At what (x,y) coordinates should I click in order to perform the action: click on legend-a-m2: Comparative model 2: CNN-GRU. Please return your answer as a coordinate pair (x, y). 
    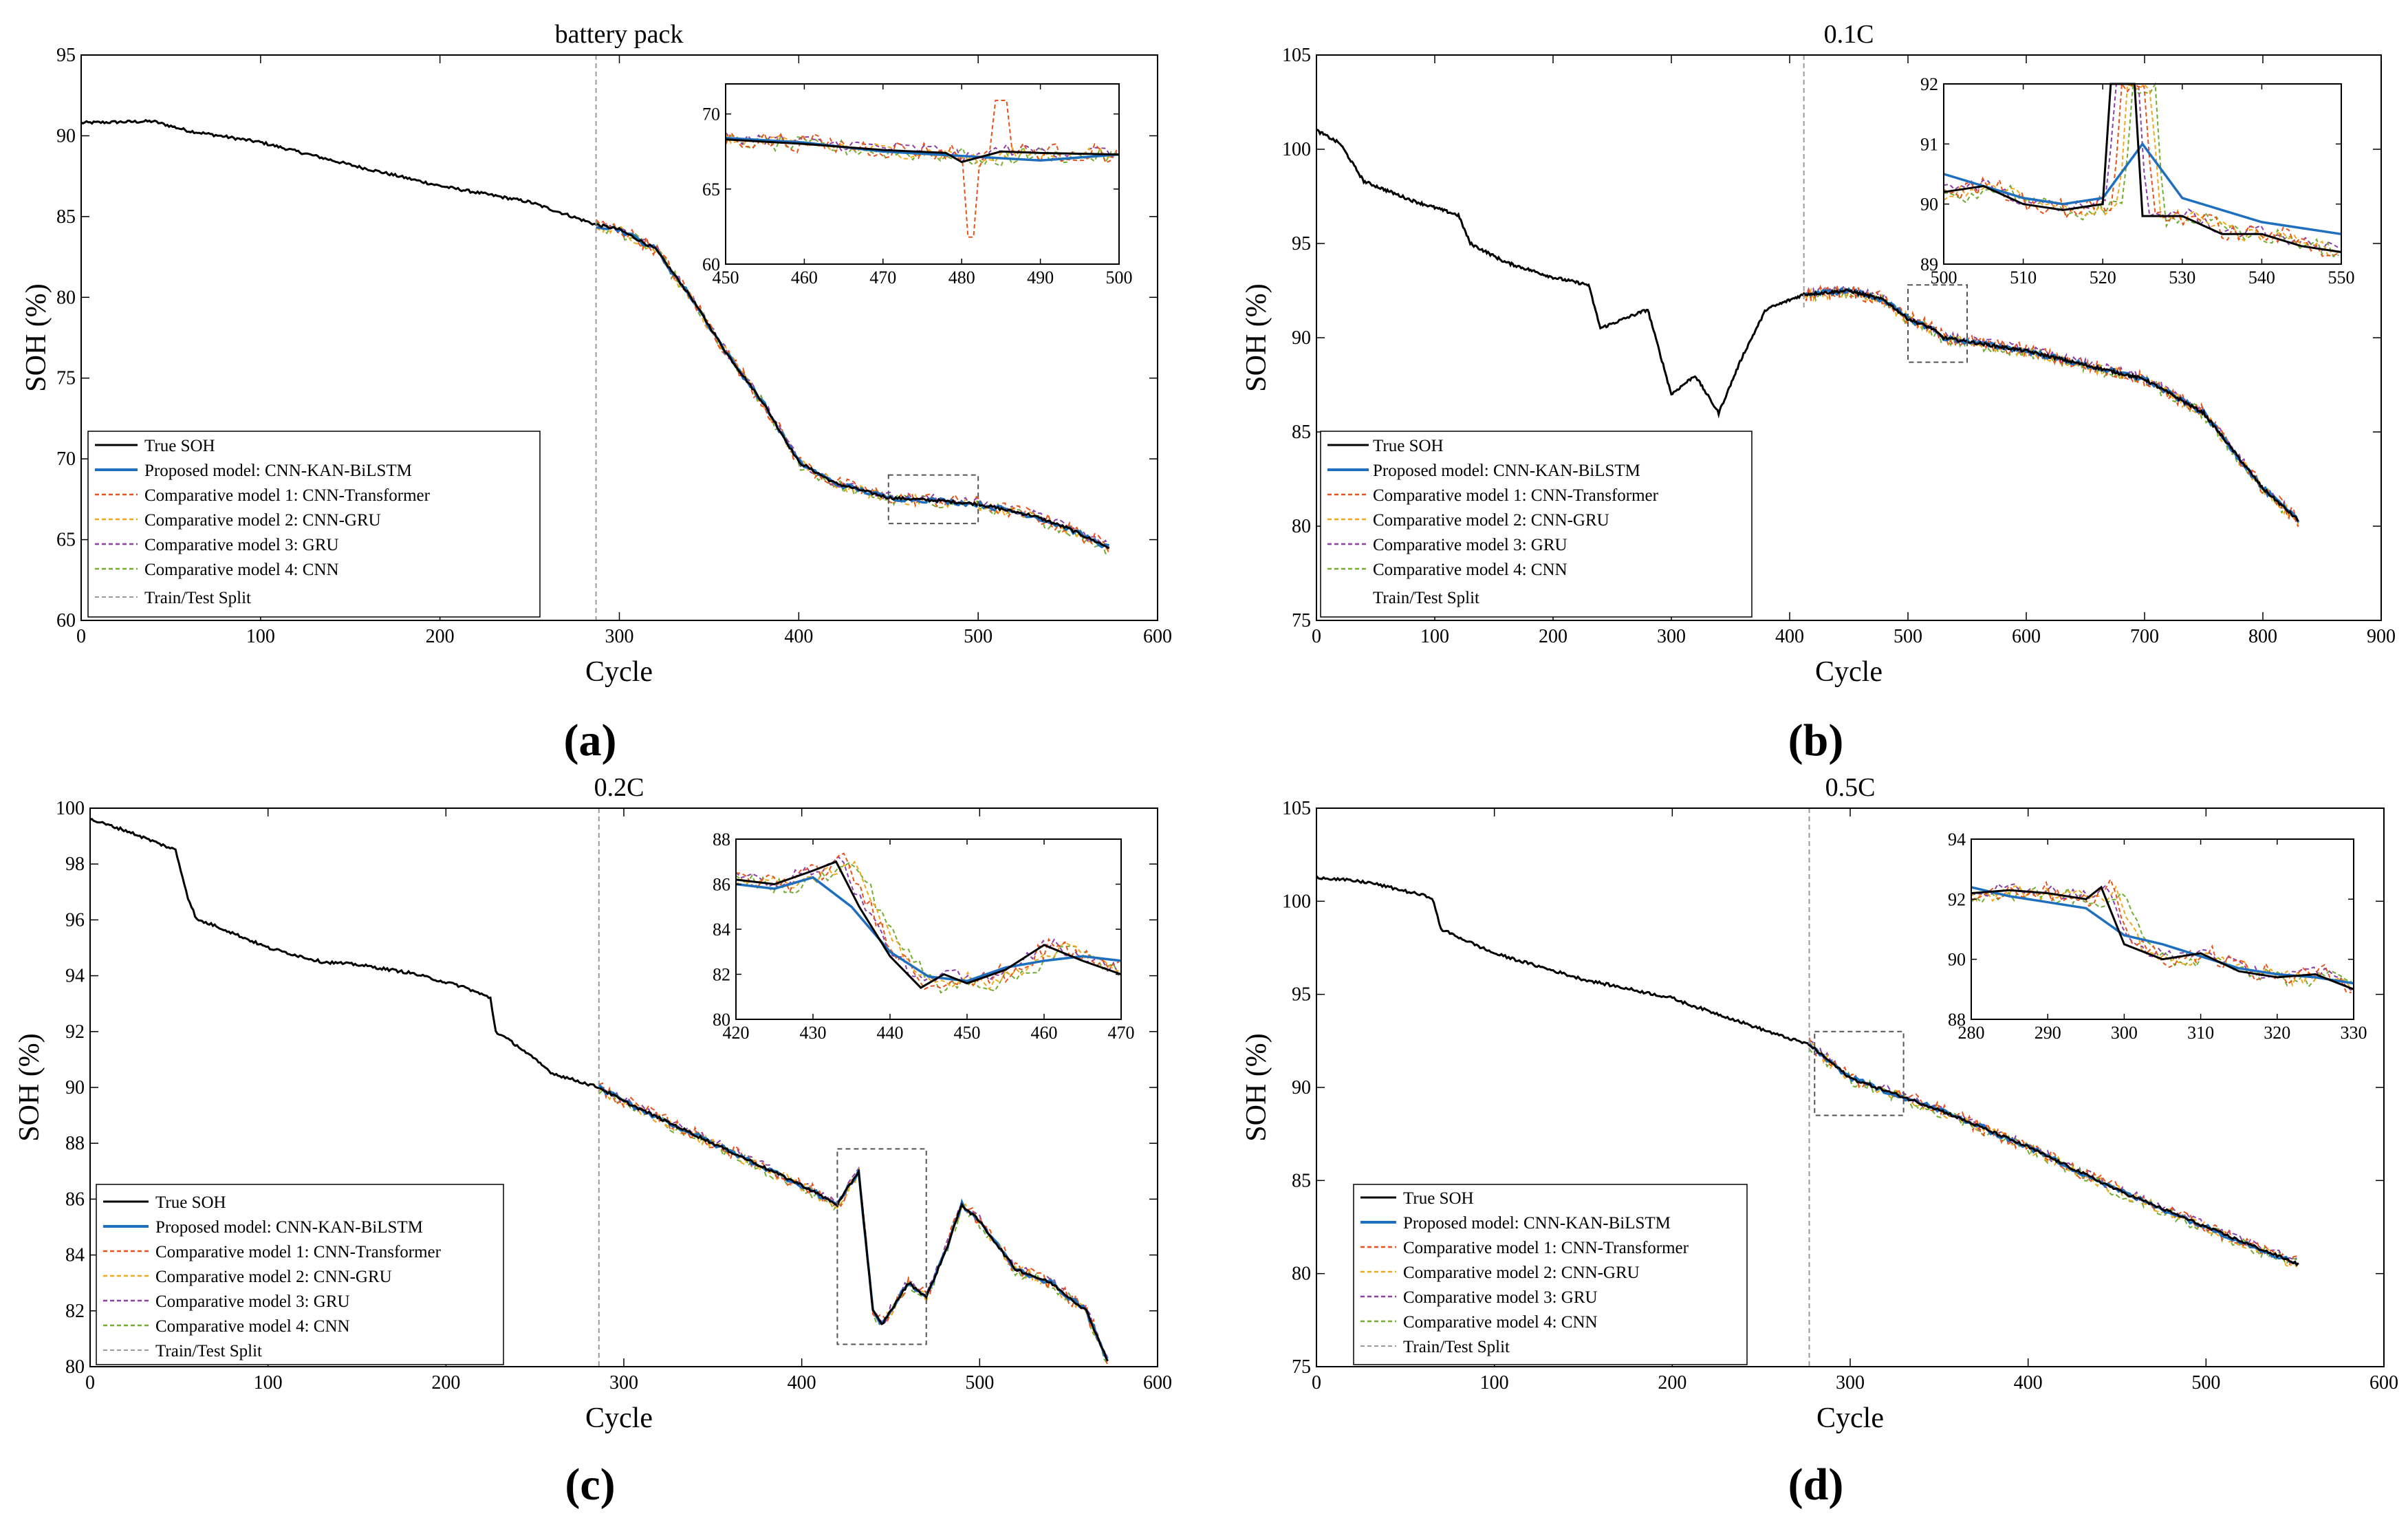
    Looking at the image, I should click on (263, 520).